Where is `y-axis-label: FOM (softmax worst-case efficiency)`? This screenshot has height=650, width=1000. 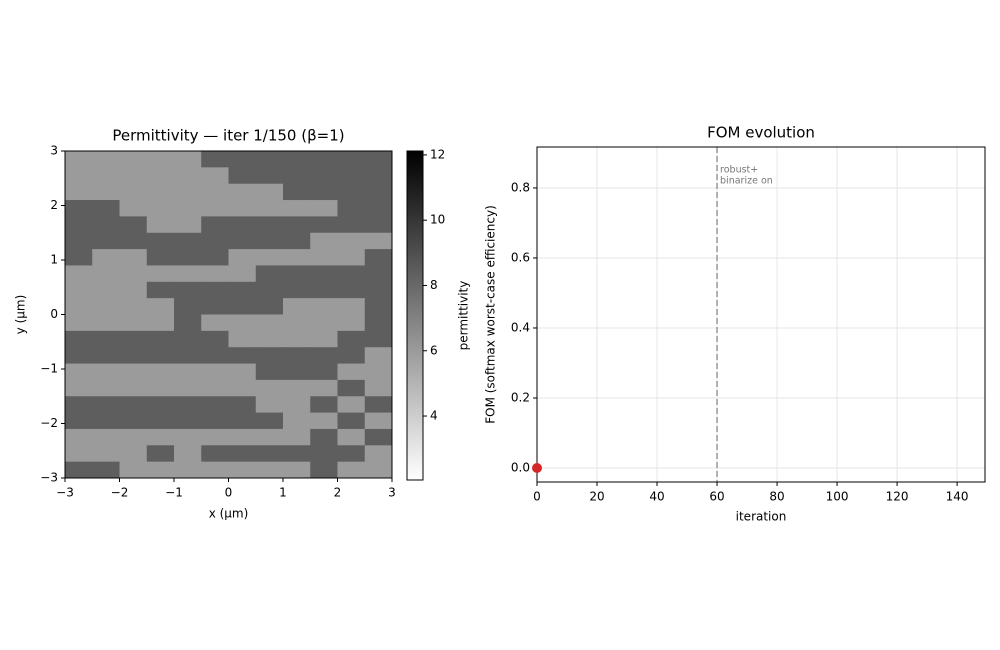
y-axis-label: FOM (softmax worst-case efficiency) is located at coordinates (491, 314).